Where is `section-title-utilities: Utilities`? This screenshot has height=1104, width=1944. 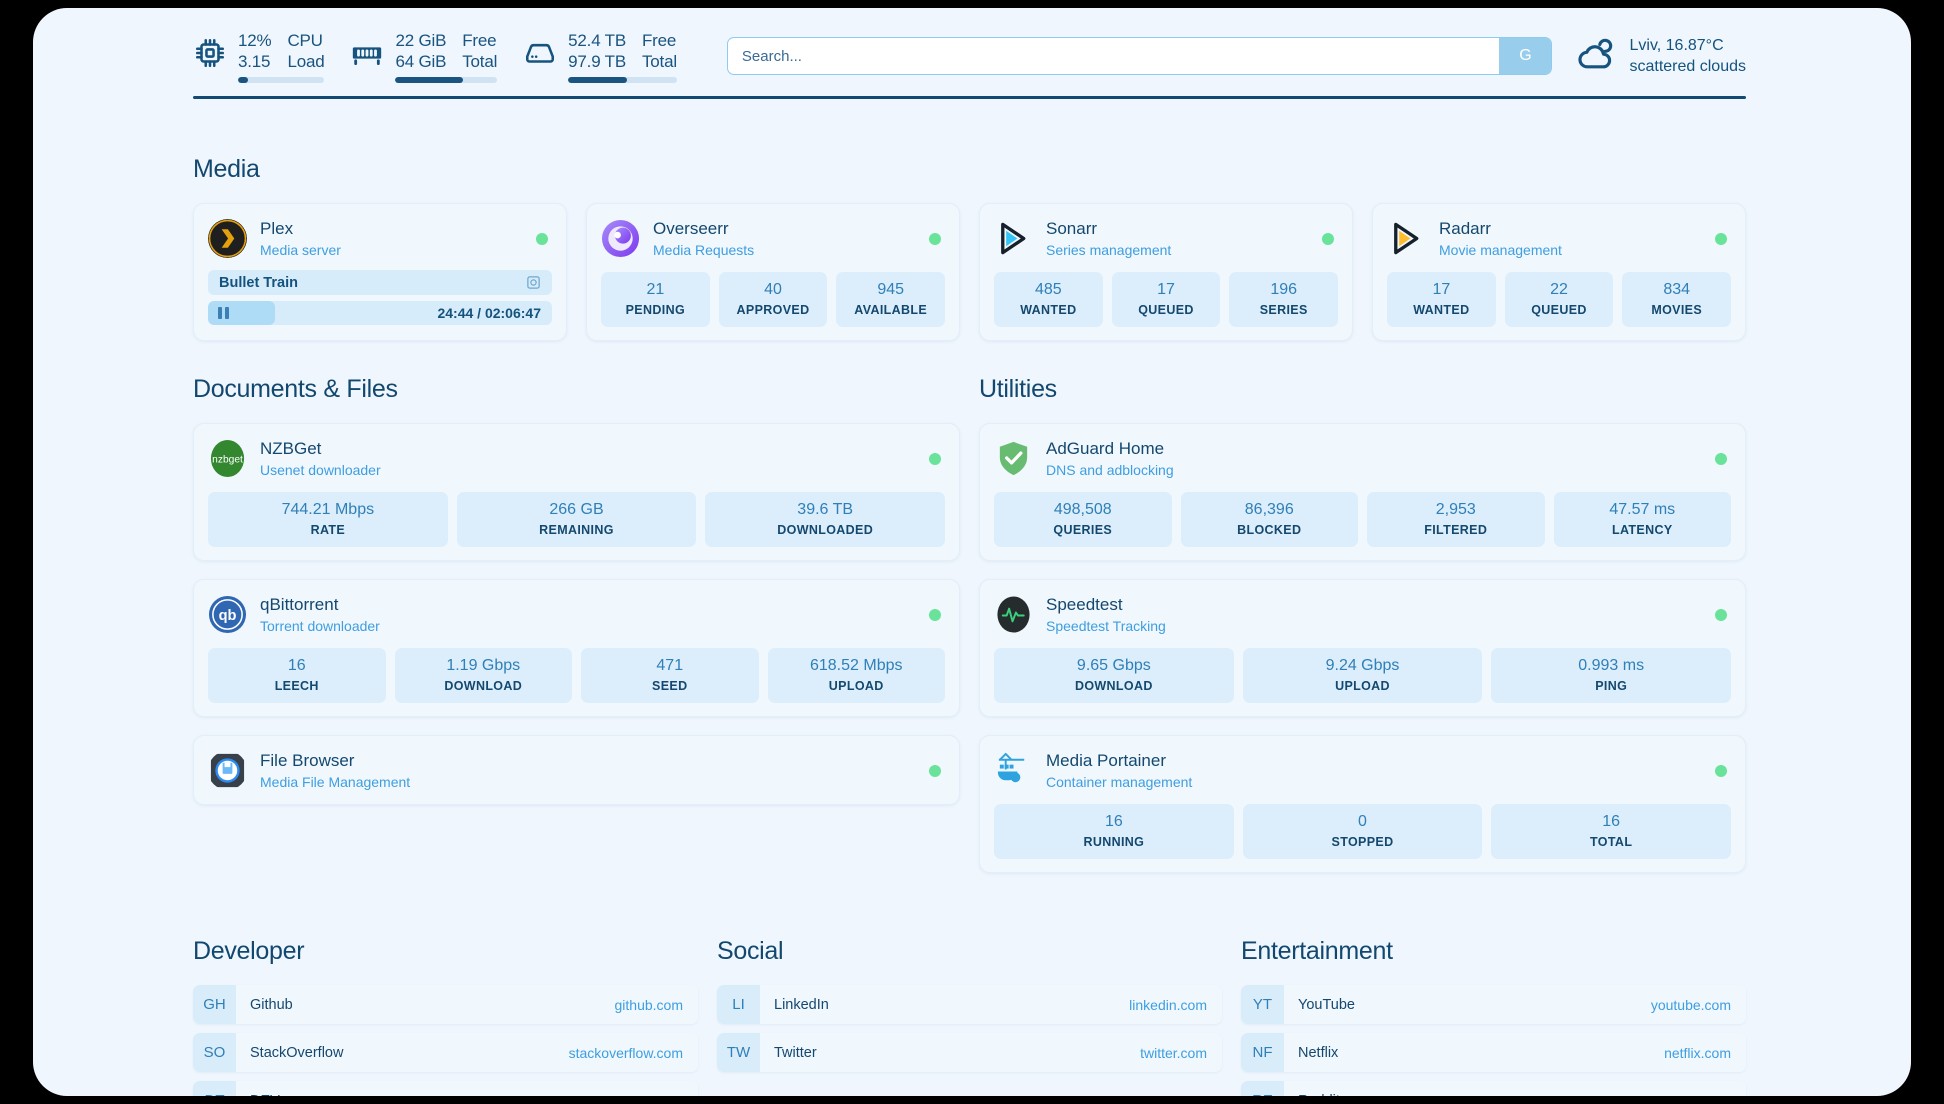 section-title-utilities: Utilities is located at coordinates (1018, 389).